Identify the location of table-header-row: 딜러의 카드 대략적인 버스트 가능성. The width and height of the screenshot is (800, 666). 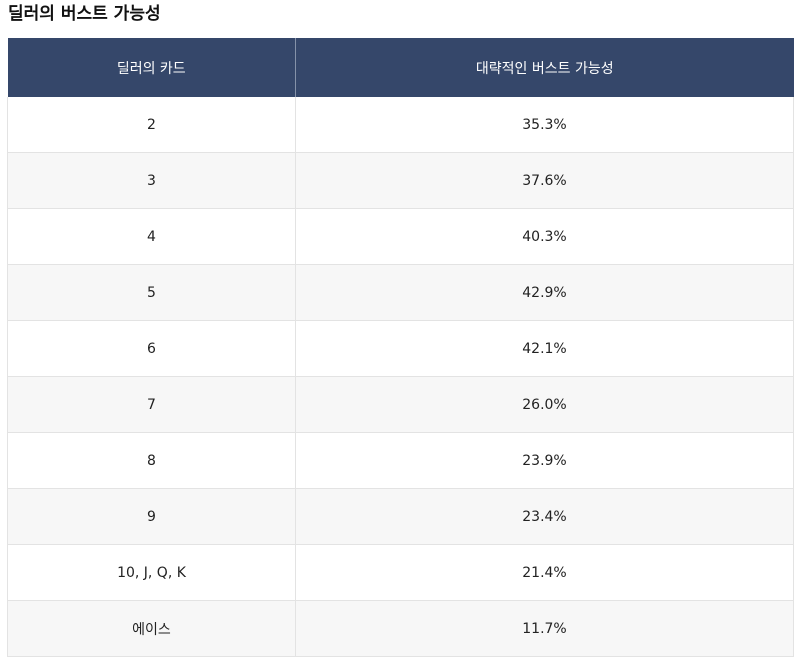
(400, 67).